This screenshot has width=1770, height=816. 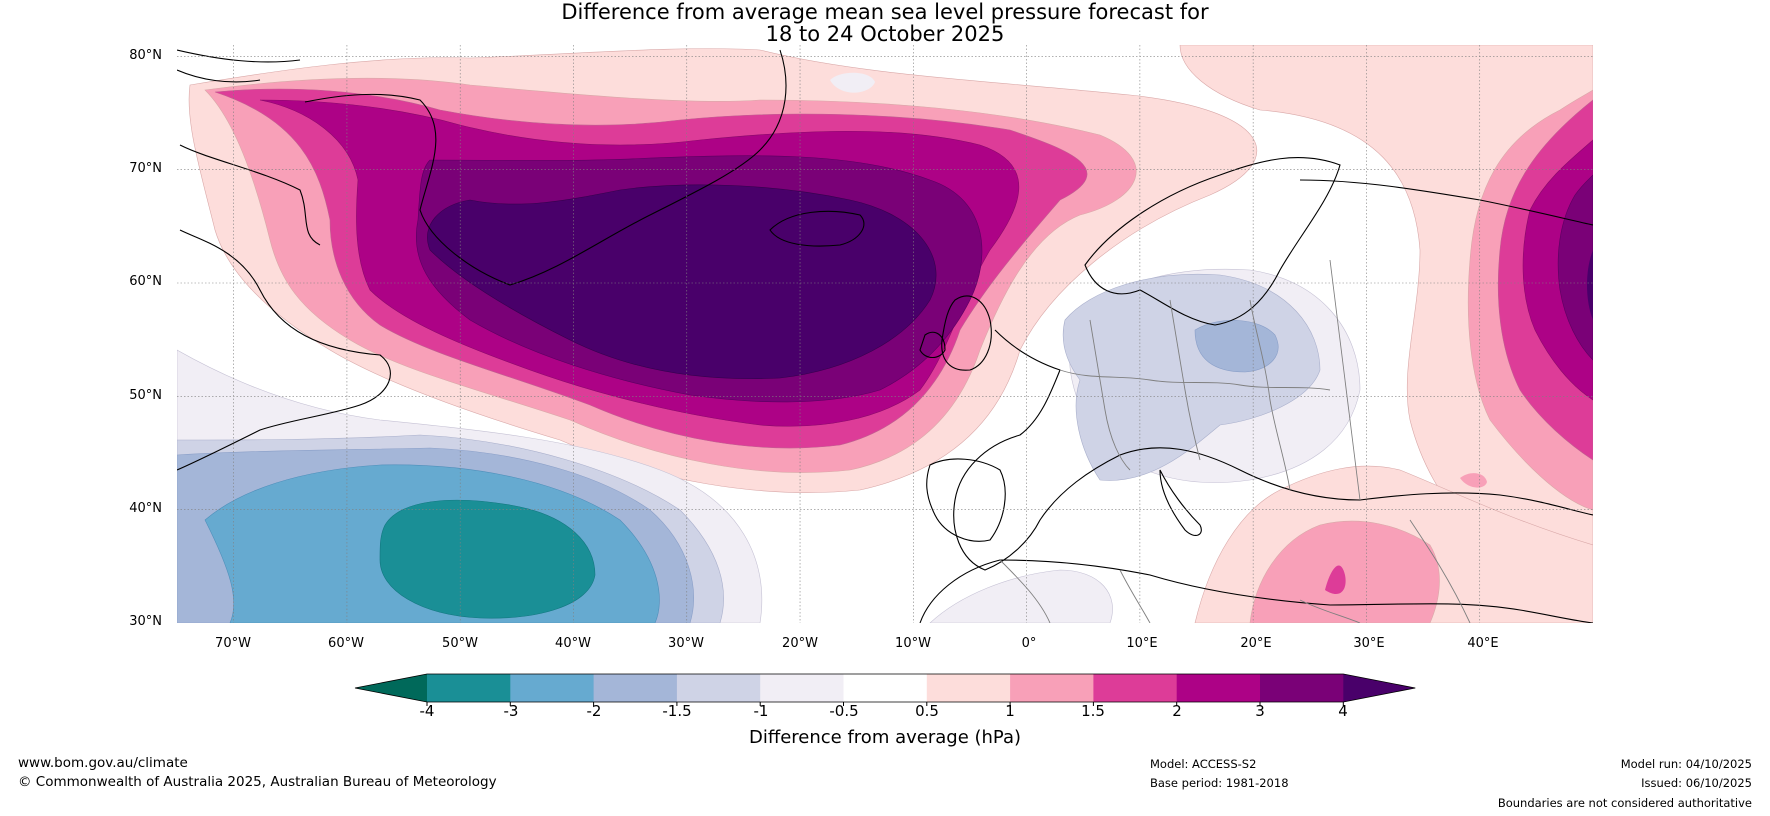 I want to click on europe-coast, so click(x=1273, y=450).